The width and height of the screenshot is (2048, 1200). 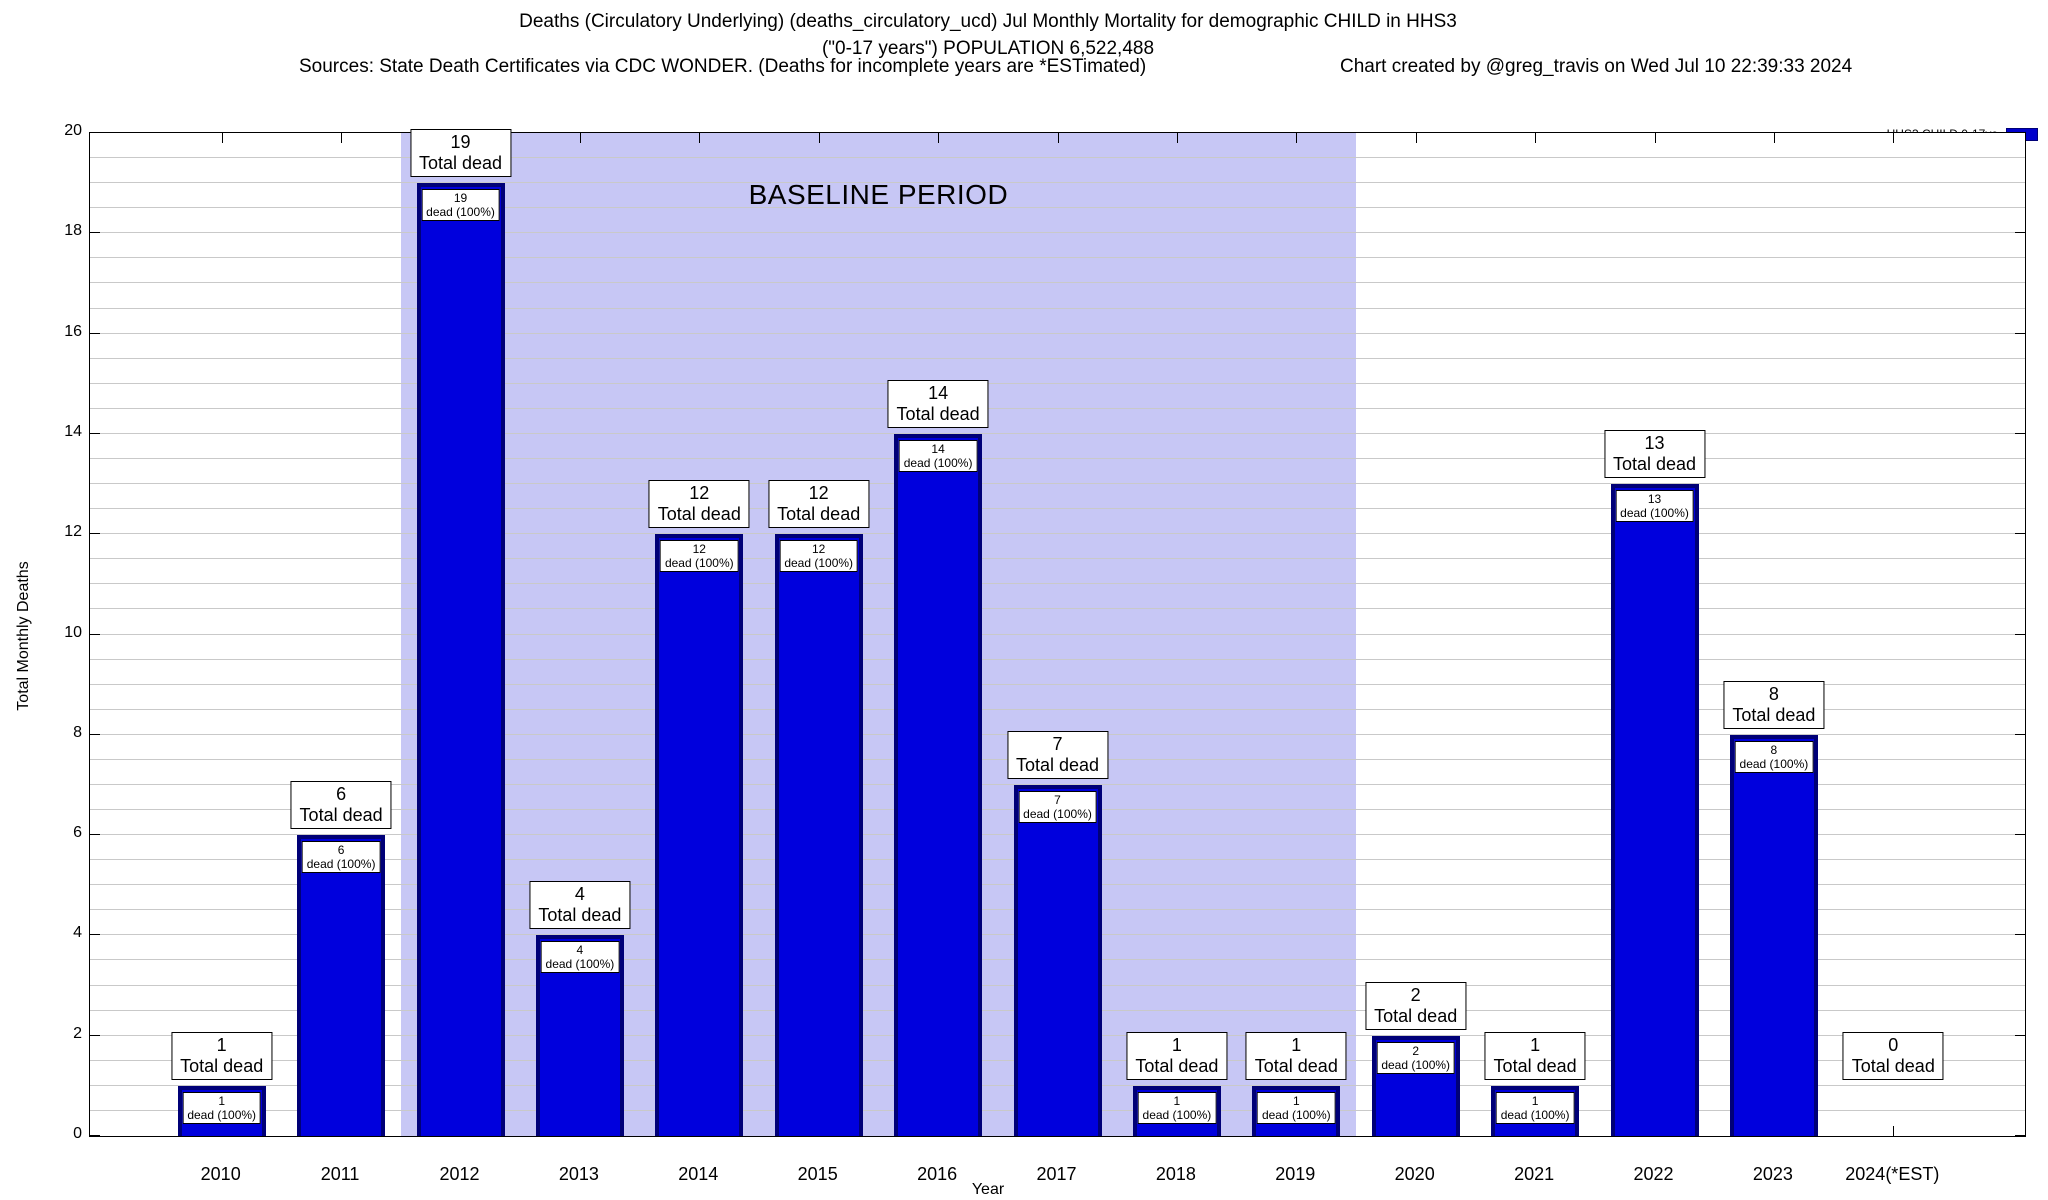 What do you see at coordinates (1893, 1055) in the screenshot?
I see `bar-total-label: 0 Total dead` at bounding box center [1893, 1055].